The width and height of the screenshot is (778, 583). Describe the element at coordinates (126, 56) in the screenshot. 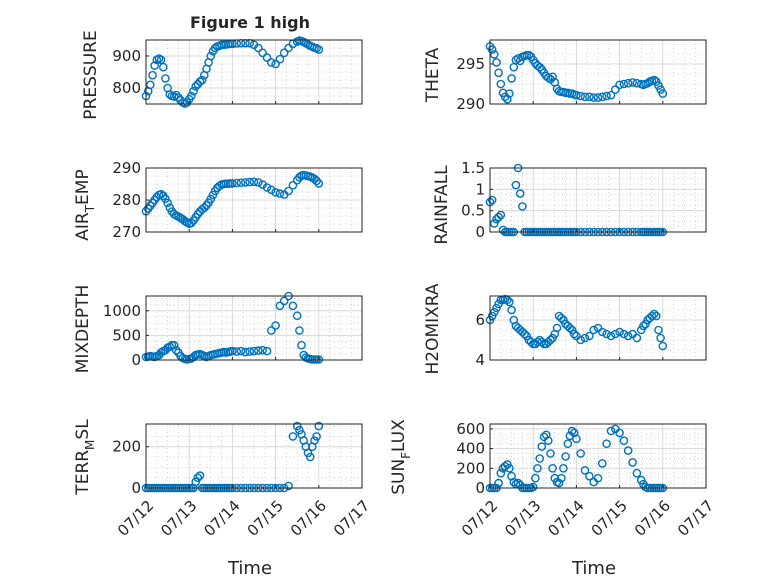

I see `ytick-label: 900` at that location.